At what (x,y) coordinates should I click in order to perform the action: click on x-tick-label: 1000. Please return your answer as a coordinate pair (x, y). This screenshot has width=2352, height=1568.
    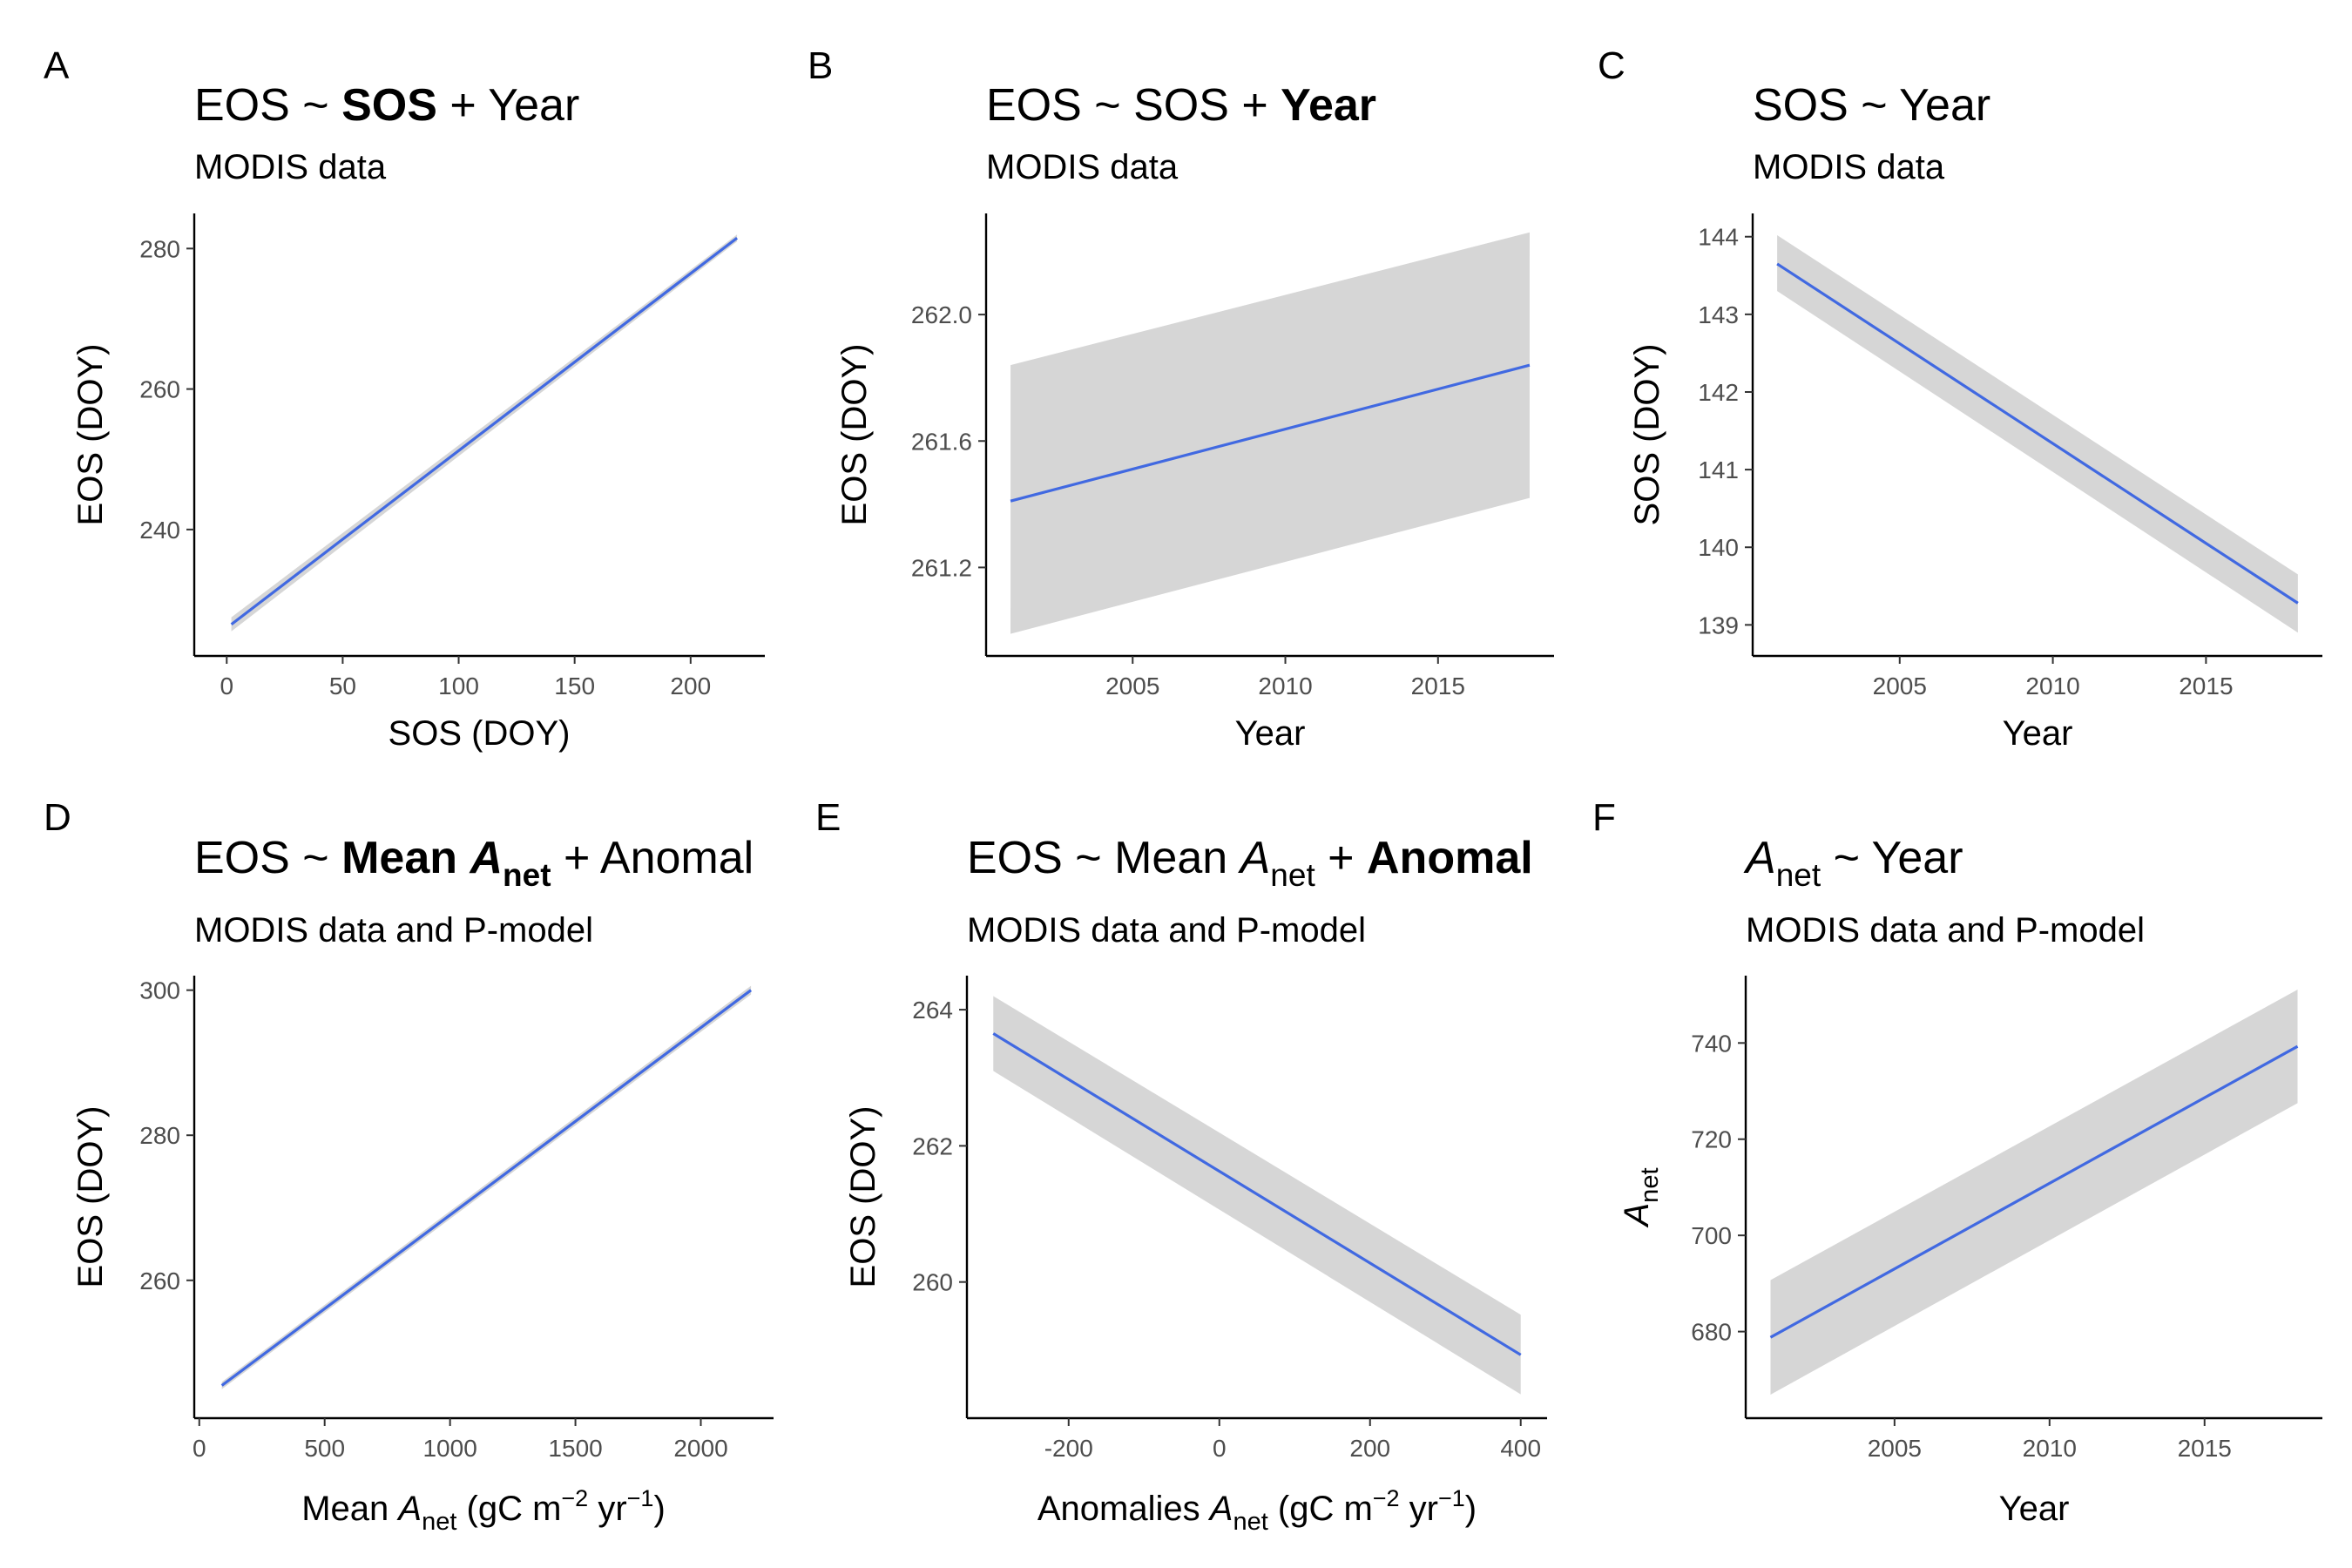
    Looking at the image, I should click on (449, 1448).